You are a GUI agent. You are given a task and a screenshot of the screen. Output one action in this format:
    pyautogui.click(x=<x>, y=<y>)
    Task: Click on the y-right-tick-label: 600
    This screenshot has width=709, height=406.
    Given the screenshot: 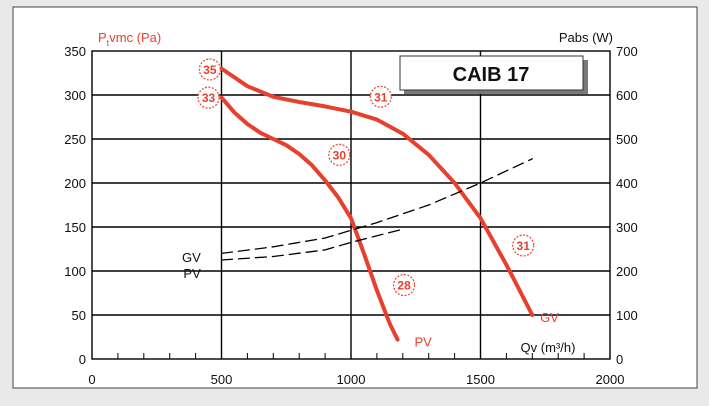 What is the action you would take?
    pyautogui.click(x=627, y=95)
    